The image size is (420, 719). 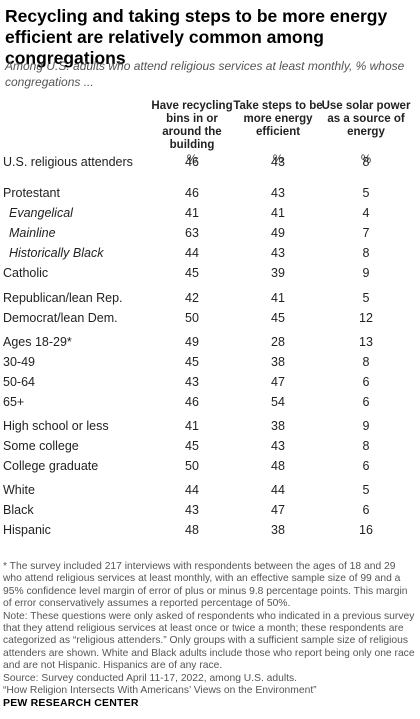 What do you see at coordinates (210, 491) in the screenshot?
I see `table-row: White 44 44 5` at bounding box center [210, 491].